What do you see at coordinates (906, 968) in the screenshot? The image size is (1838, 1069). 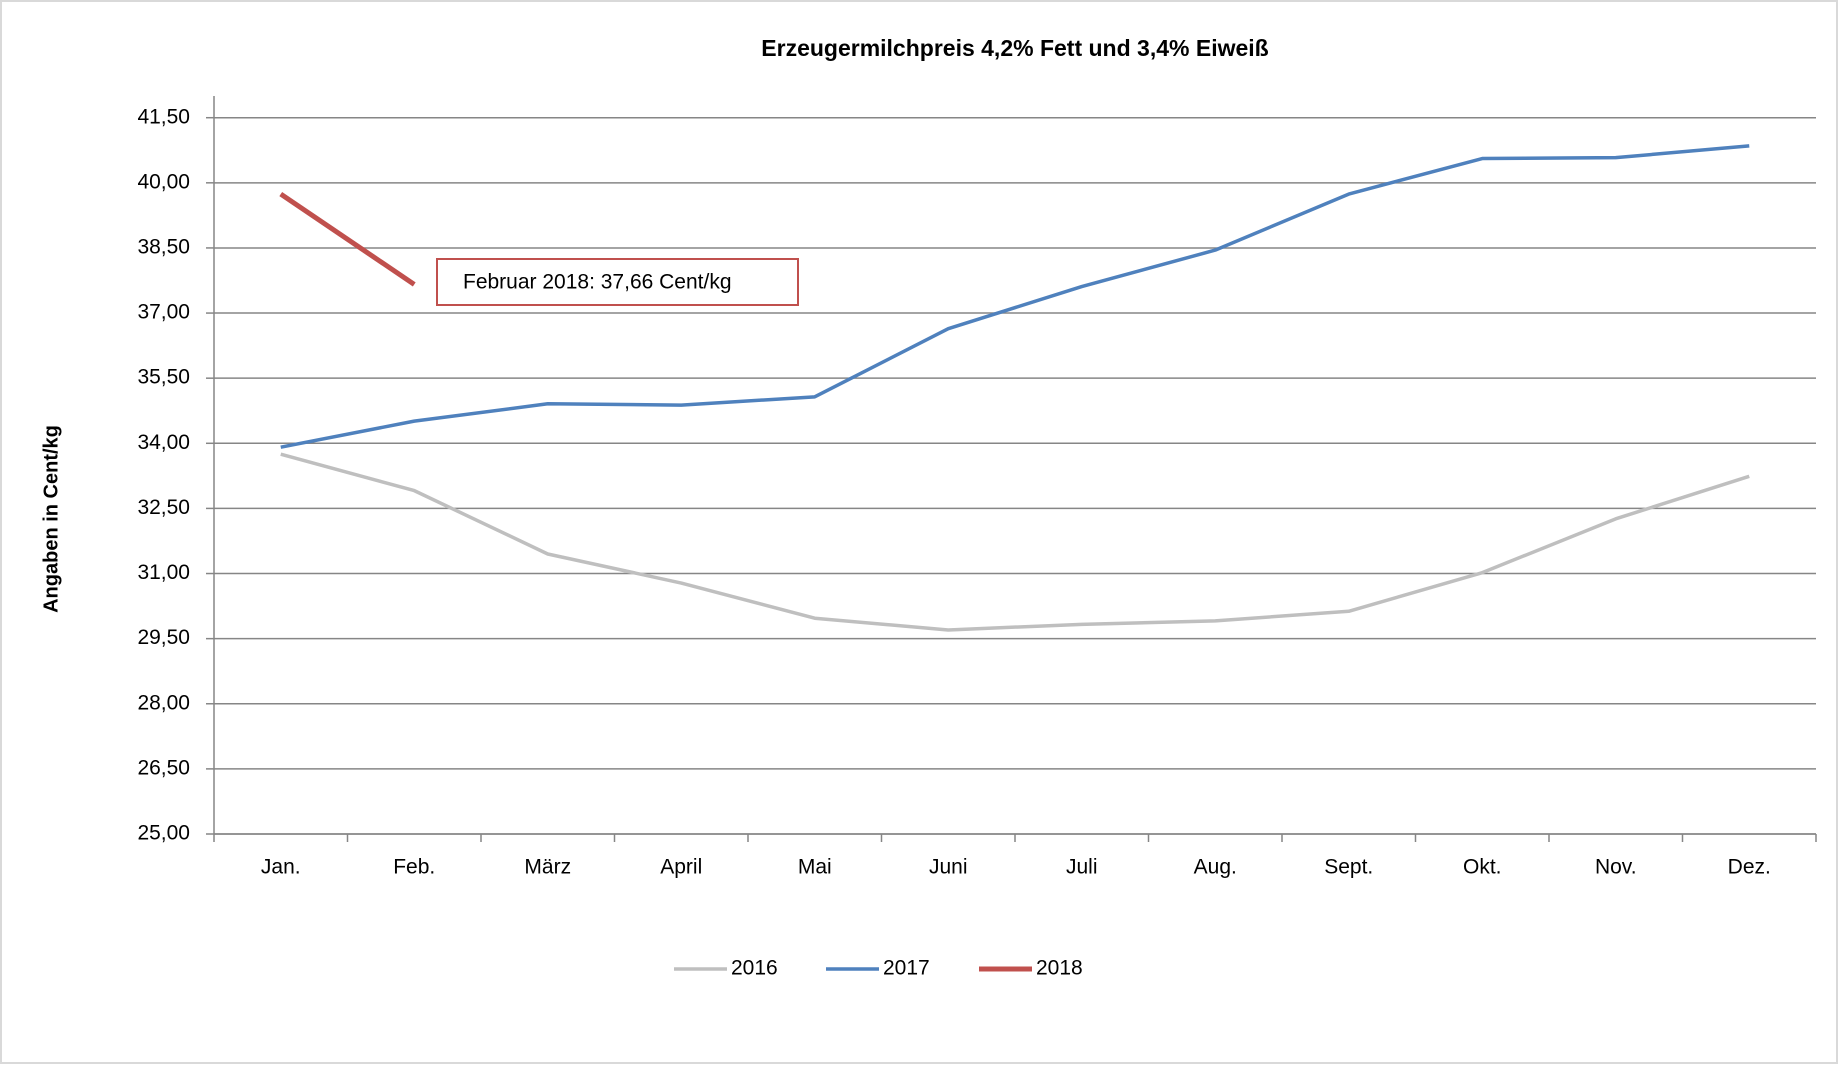 I see `legend-label: 2017` at bounding box center [906, 968].